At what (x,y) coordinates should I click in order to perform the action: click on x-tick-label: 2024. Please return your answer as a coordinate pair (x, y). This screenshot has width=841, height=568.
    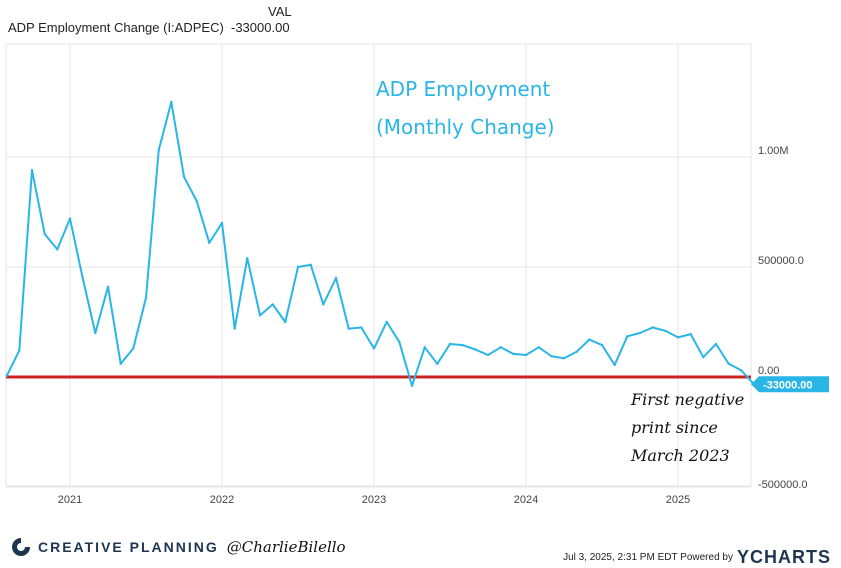
    Looking at the image, I should click on (526, 500).